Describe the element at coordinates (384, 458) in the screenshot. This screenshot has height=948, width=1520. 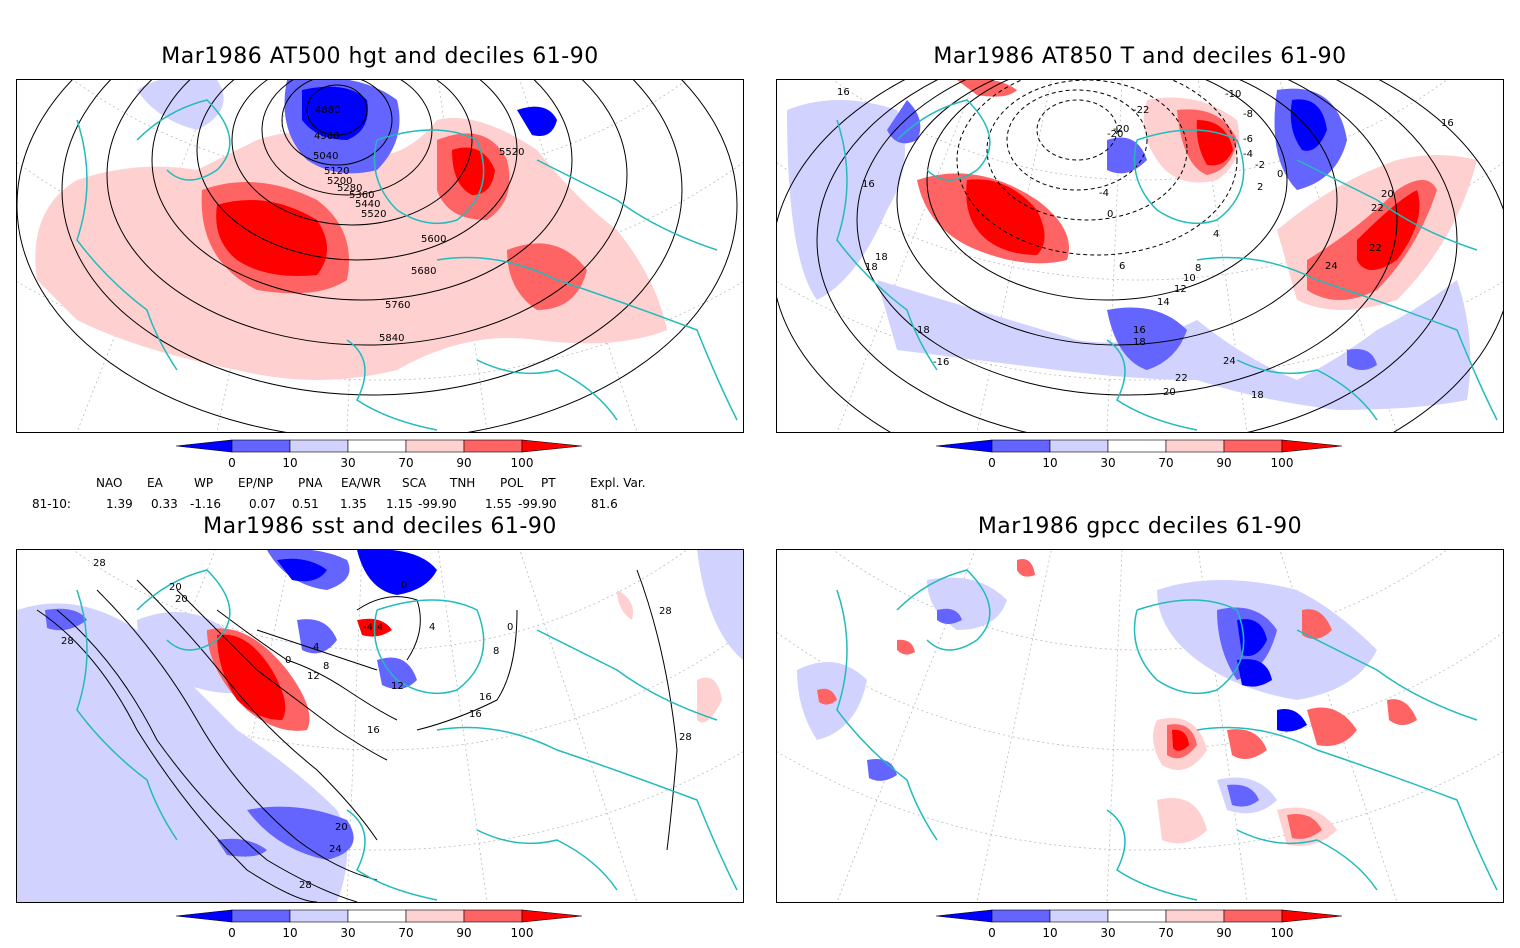
I see `colorbar-hgt500: 0 10 30 70 90 100` at that location.